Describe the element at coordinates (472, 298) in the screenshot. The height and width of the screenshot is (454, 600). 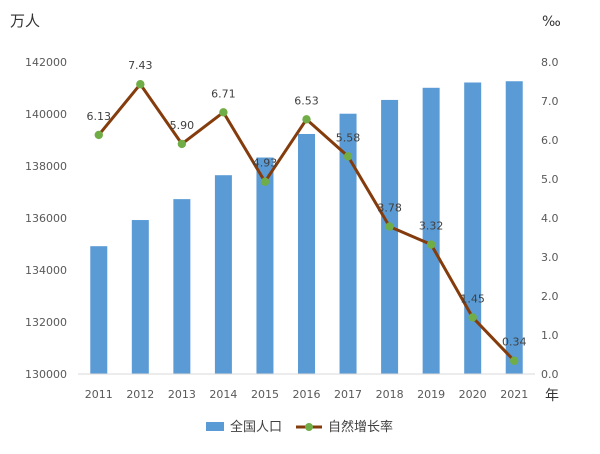
I see `growth-rate-data-label: 1.45` at that location.